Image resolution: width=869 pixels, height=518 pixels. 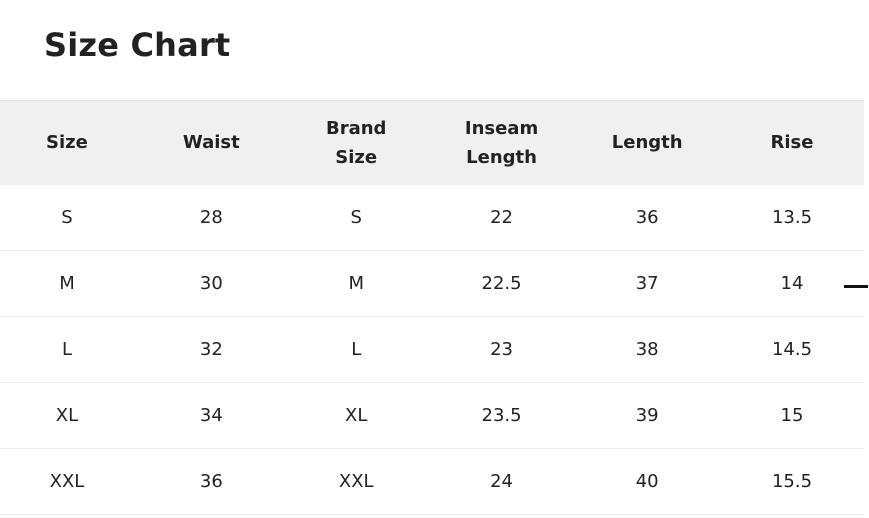 I want to click on table-row: XL 34 XL 23.5 39 15, so click(x=432, y=416).